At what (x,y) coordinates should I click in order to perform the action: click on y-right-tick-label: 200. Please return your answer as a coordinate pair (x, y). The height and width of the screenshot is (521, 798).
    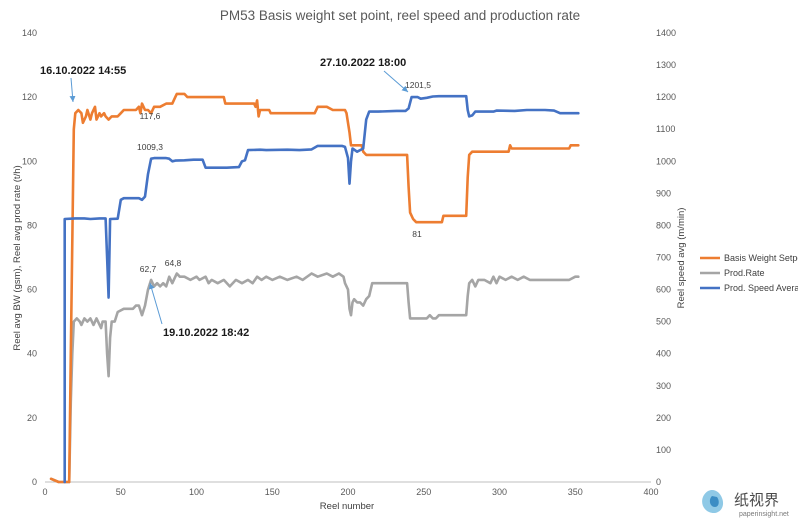
    Looking at the image, I should click on (663, 418).